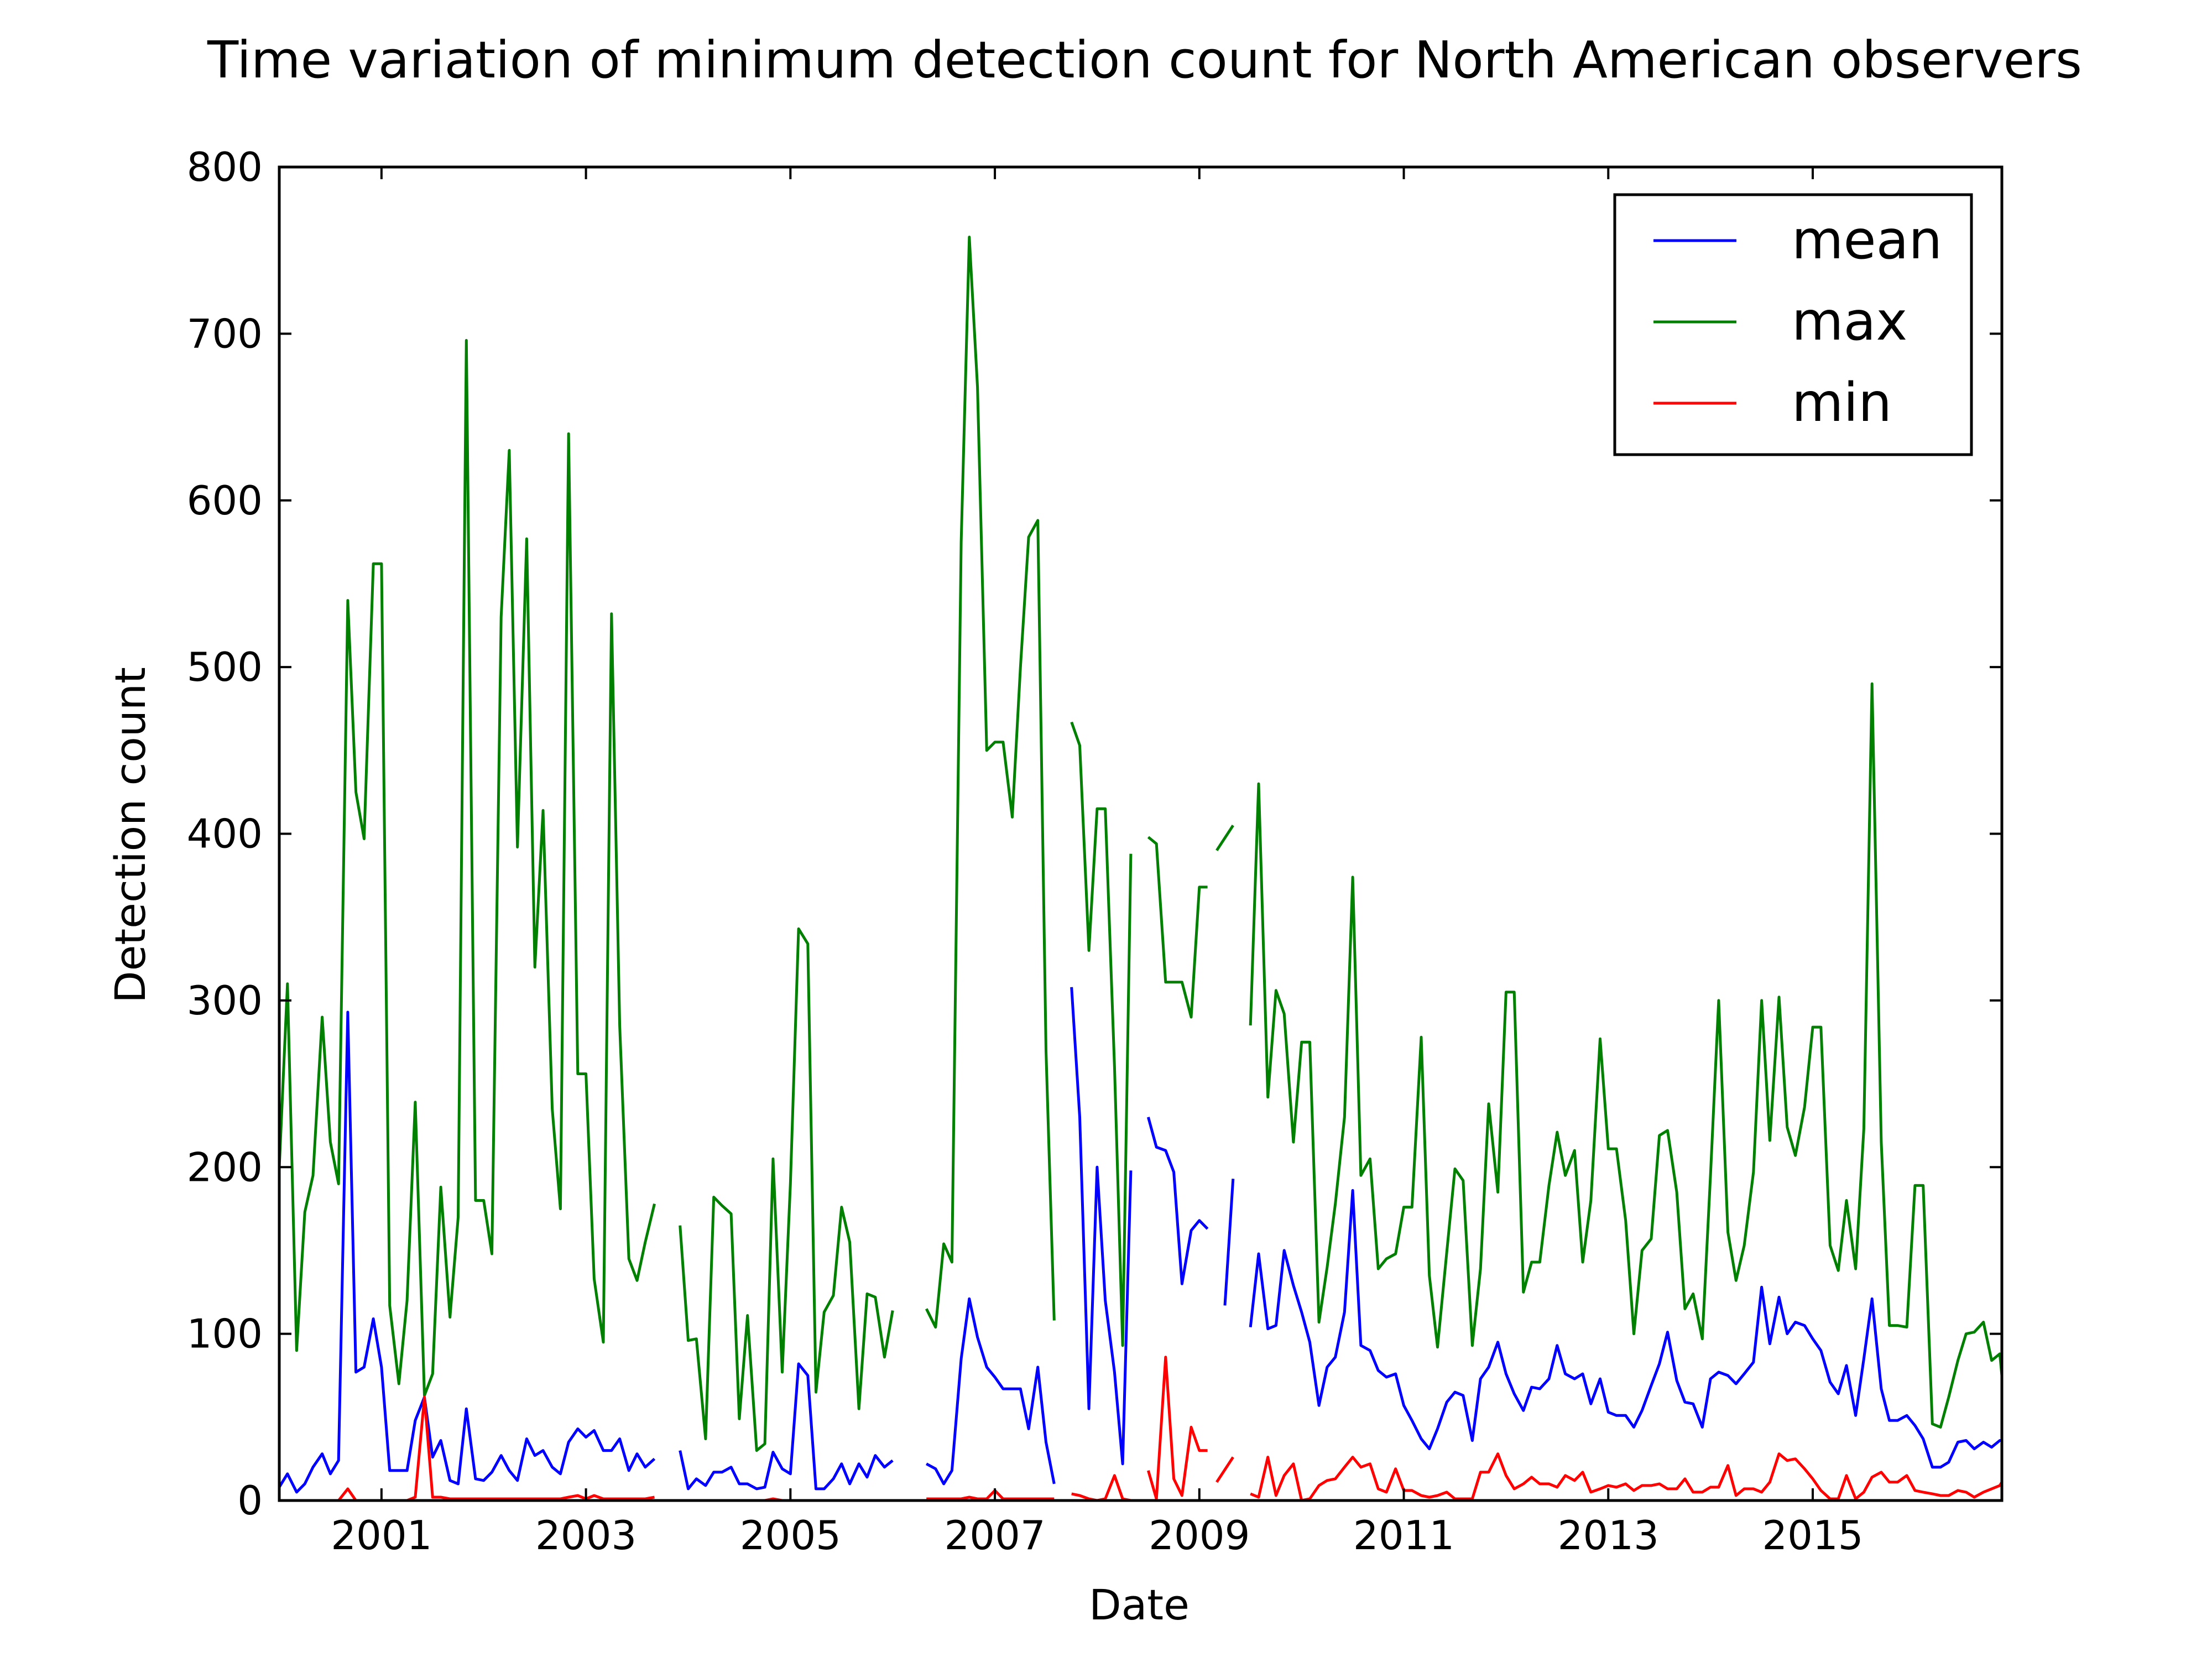 This screenshot has width=2212, height=1662. I want to click on y-tick-label: 400, so click(225, 834).